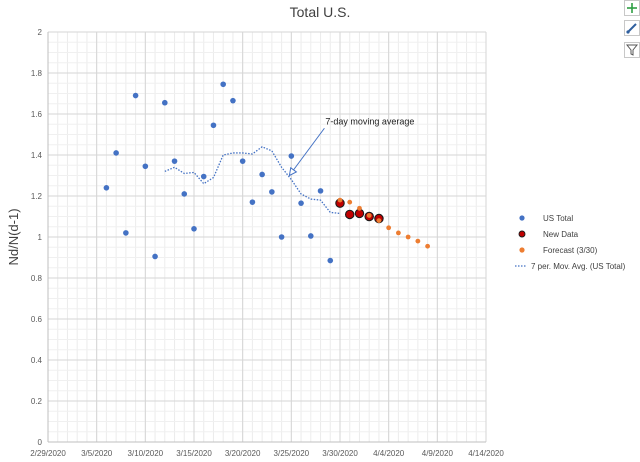 The width and height of the screenshot is (640, 462). What do you see at coordinates (369, 121) in the screenshot?
I see `moving-average-annotation: 7-day moving average` at bounding box center [369, 121].